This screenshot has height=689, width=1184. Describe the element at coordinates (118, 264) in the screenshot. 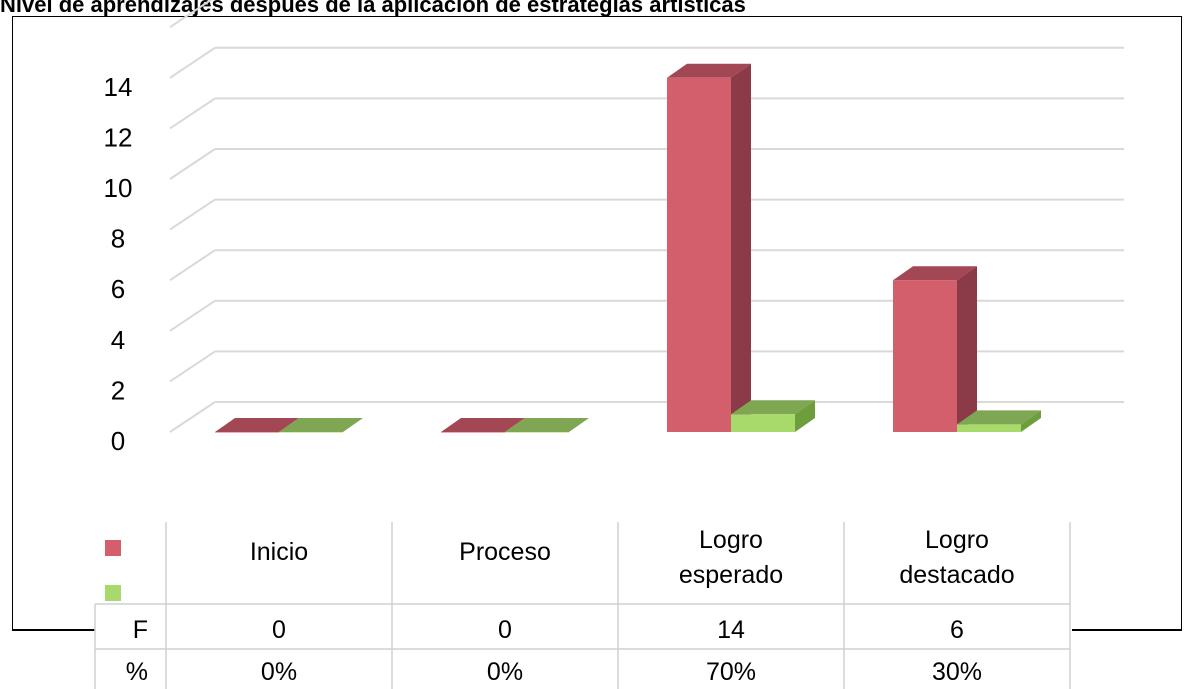

I see `y-axis-ticks: 0 2 4 6 8 10 12 14` at that location.